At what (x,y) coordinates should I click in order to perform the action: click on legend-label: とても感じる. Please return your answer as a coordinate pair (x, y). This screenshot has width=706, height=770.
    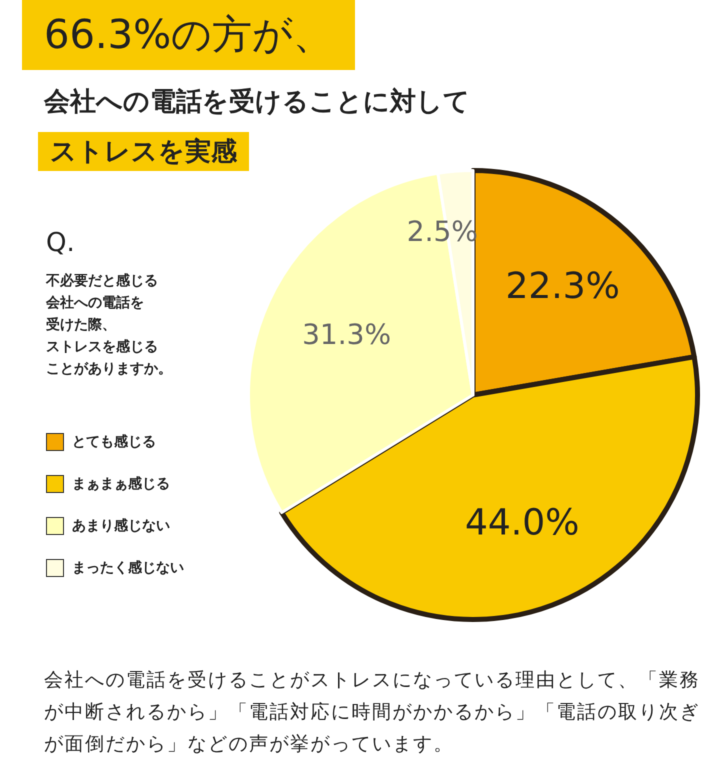
    Looking at the image, I should click on (114, 442).